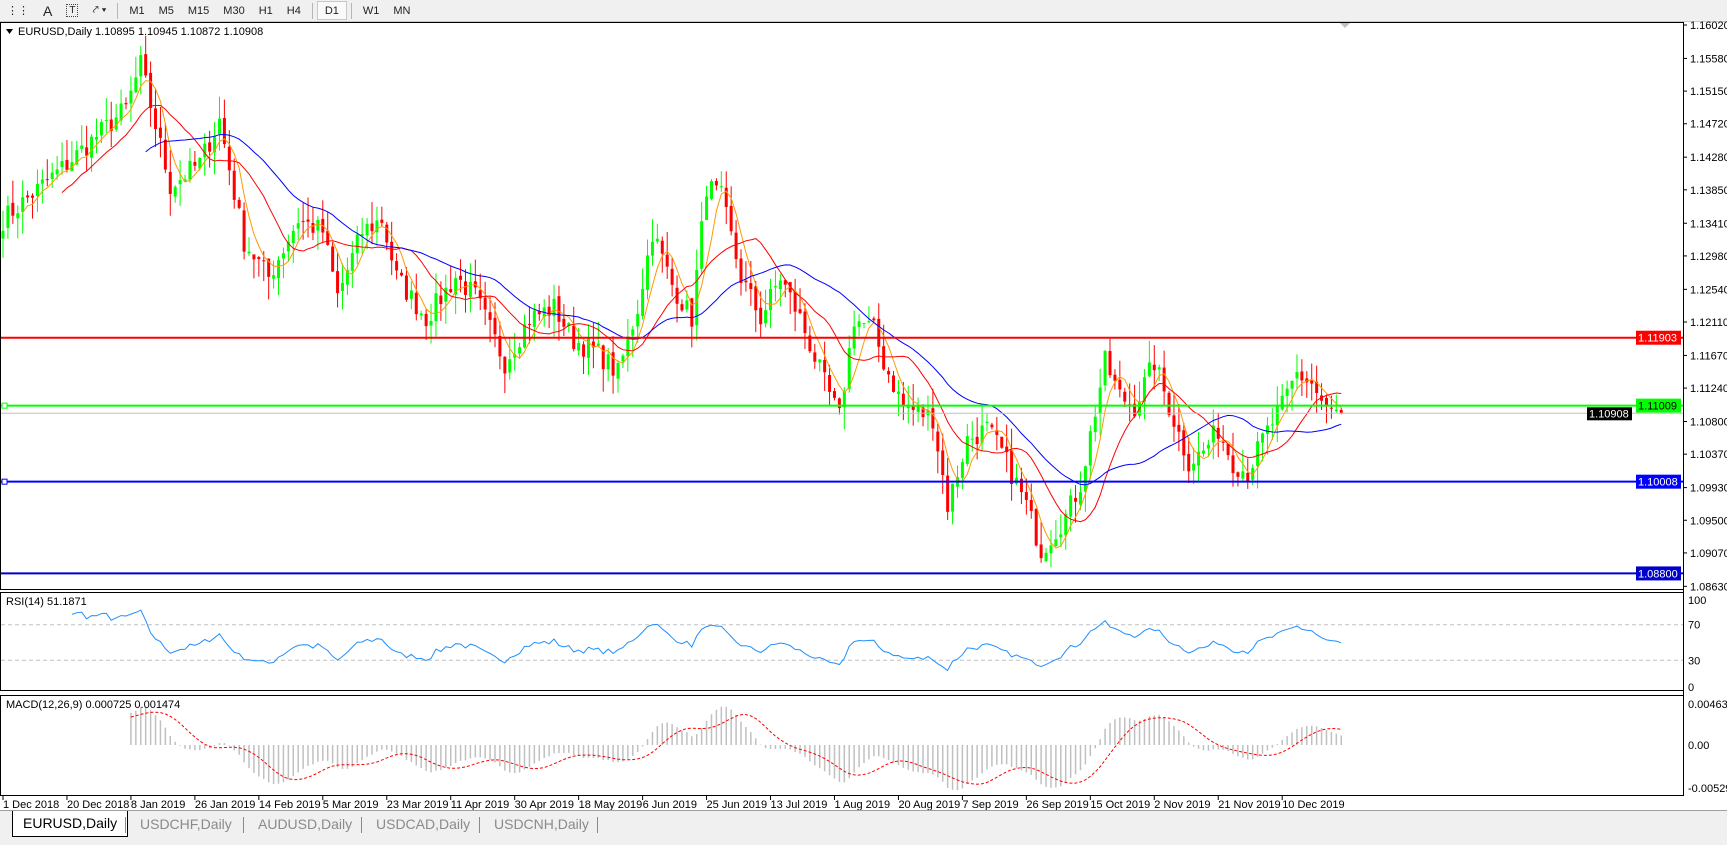  I want to click on toolbar-separator, so click(118, 10).